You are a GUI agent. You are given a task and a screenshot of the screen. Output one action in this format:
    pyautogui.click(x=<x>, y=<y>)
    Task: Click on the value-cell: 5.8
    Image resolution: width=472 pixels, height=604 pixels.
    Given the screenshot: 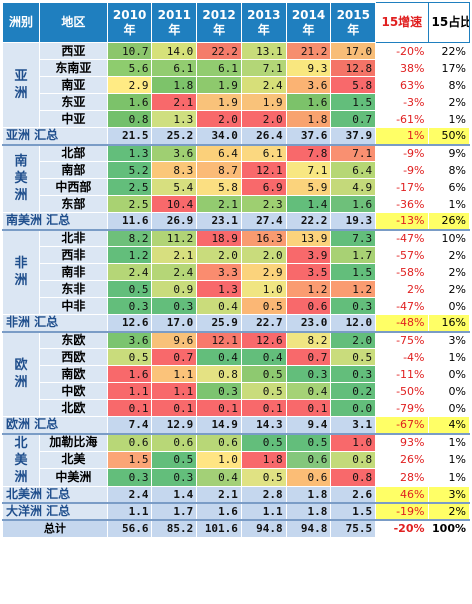 What is the action you would take?
    pyautogui.click(x=219, y=187)
    